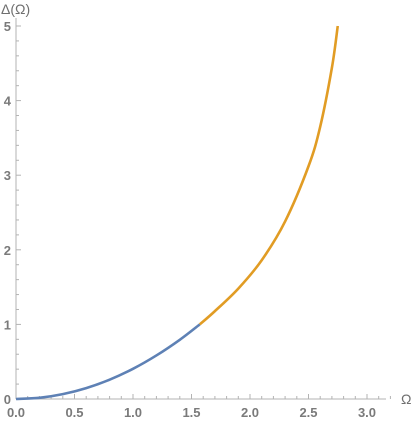 This screenshot has height=427, width=415. What do you see at coordinates (133, 412) in the screenshot?
I see `x-tick-label: 1.0` at bounding box center [133, 412].